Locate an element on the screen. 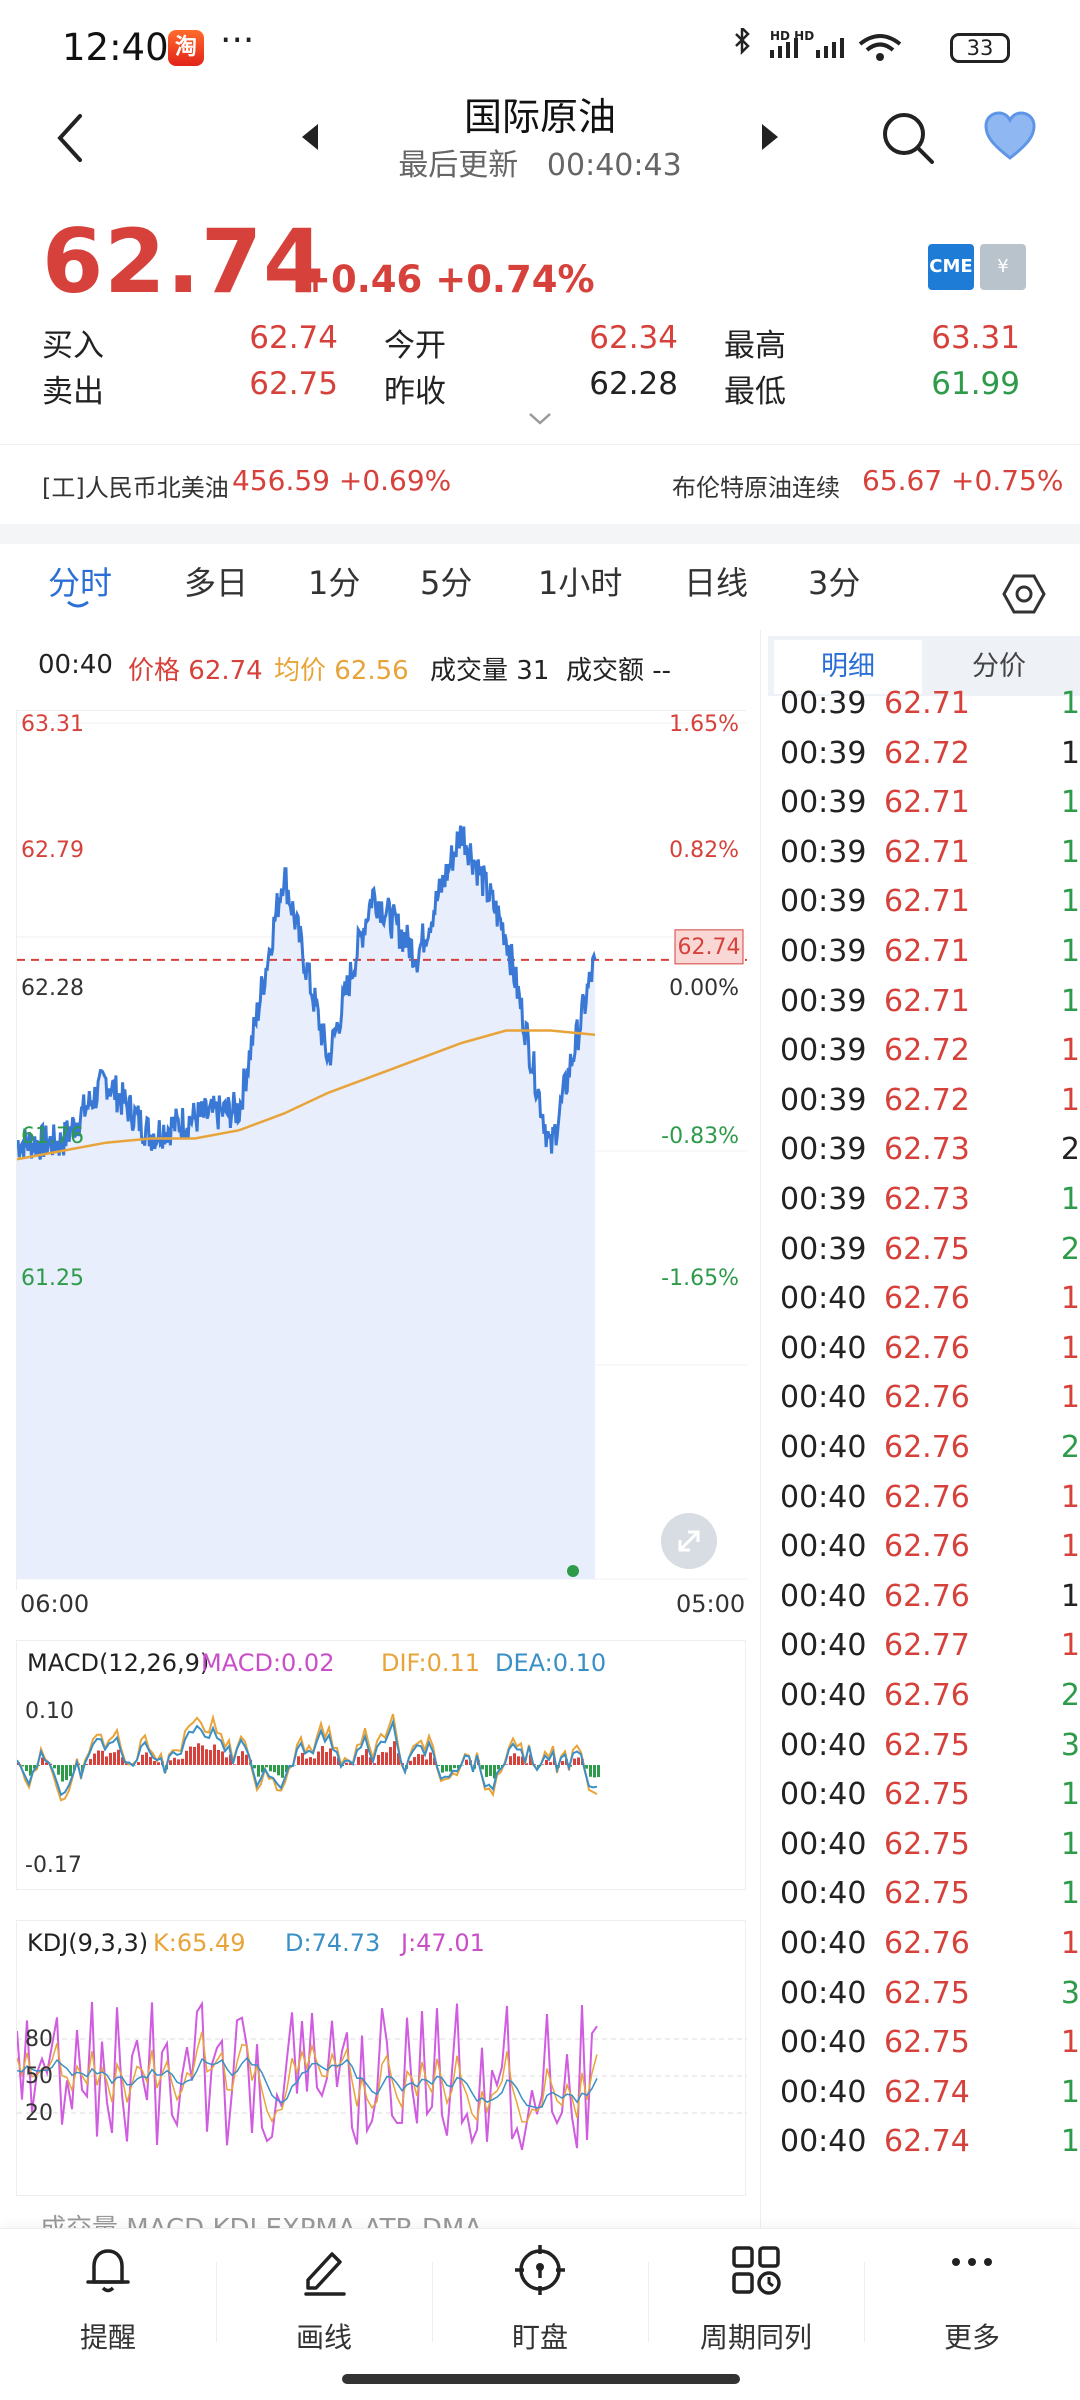 The width and height of the screenshot is (1080, 2400). nav-more: 更多 is located at coordinates (972, 2300).